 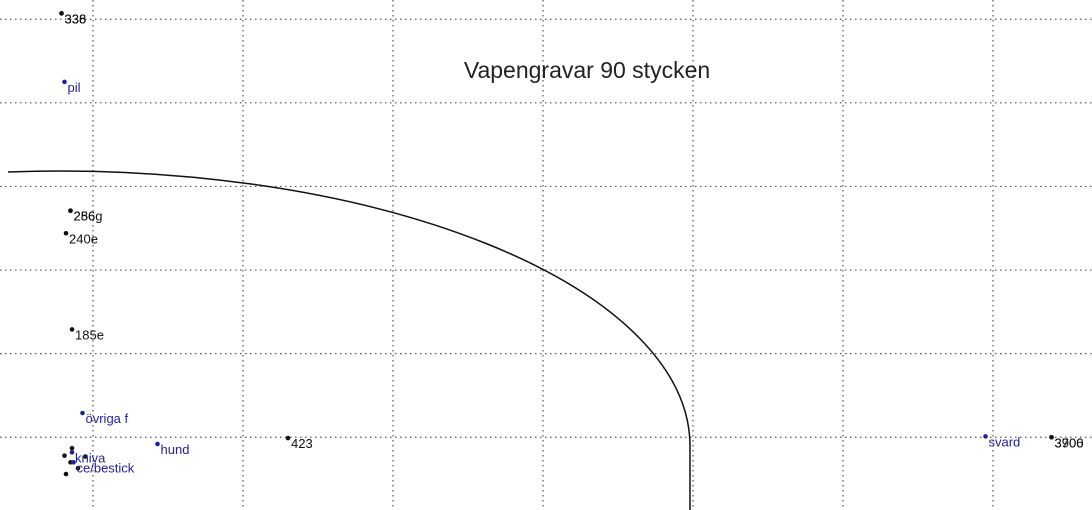 What do you see at coordinates (85, 216) in the screenshot?
I see `point-label: 256` at bounding box center [85, 216].